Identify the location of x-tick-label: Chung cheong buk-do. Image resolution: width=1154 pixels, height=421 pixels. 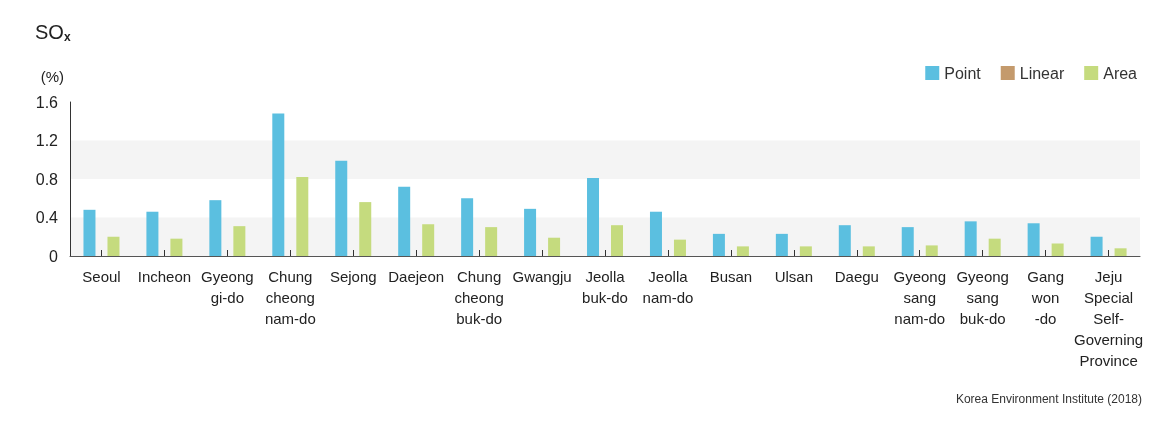
(479, 297).